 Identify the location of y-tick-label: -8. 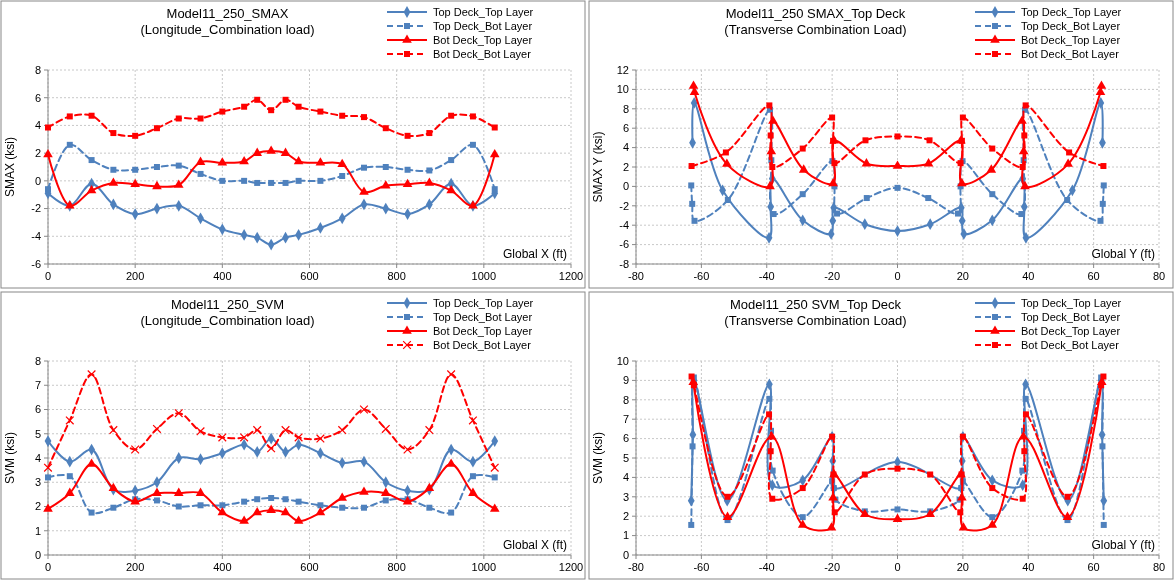
(624, 263).